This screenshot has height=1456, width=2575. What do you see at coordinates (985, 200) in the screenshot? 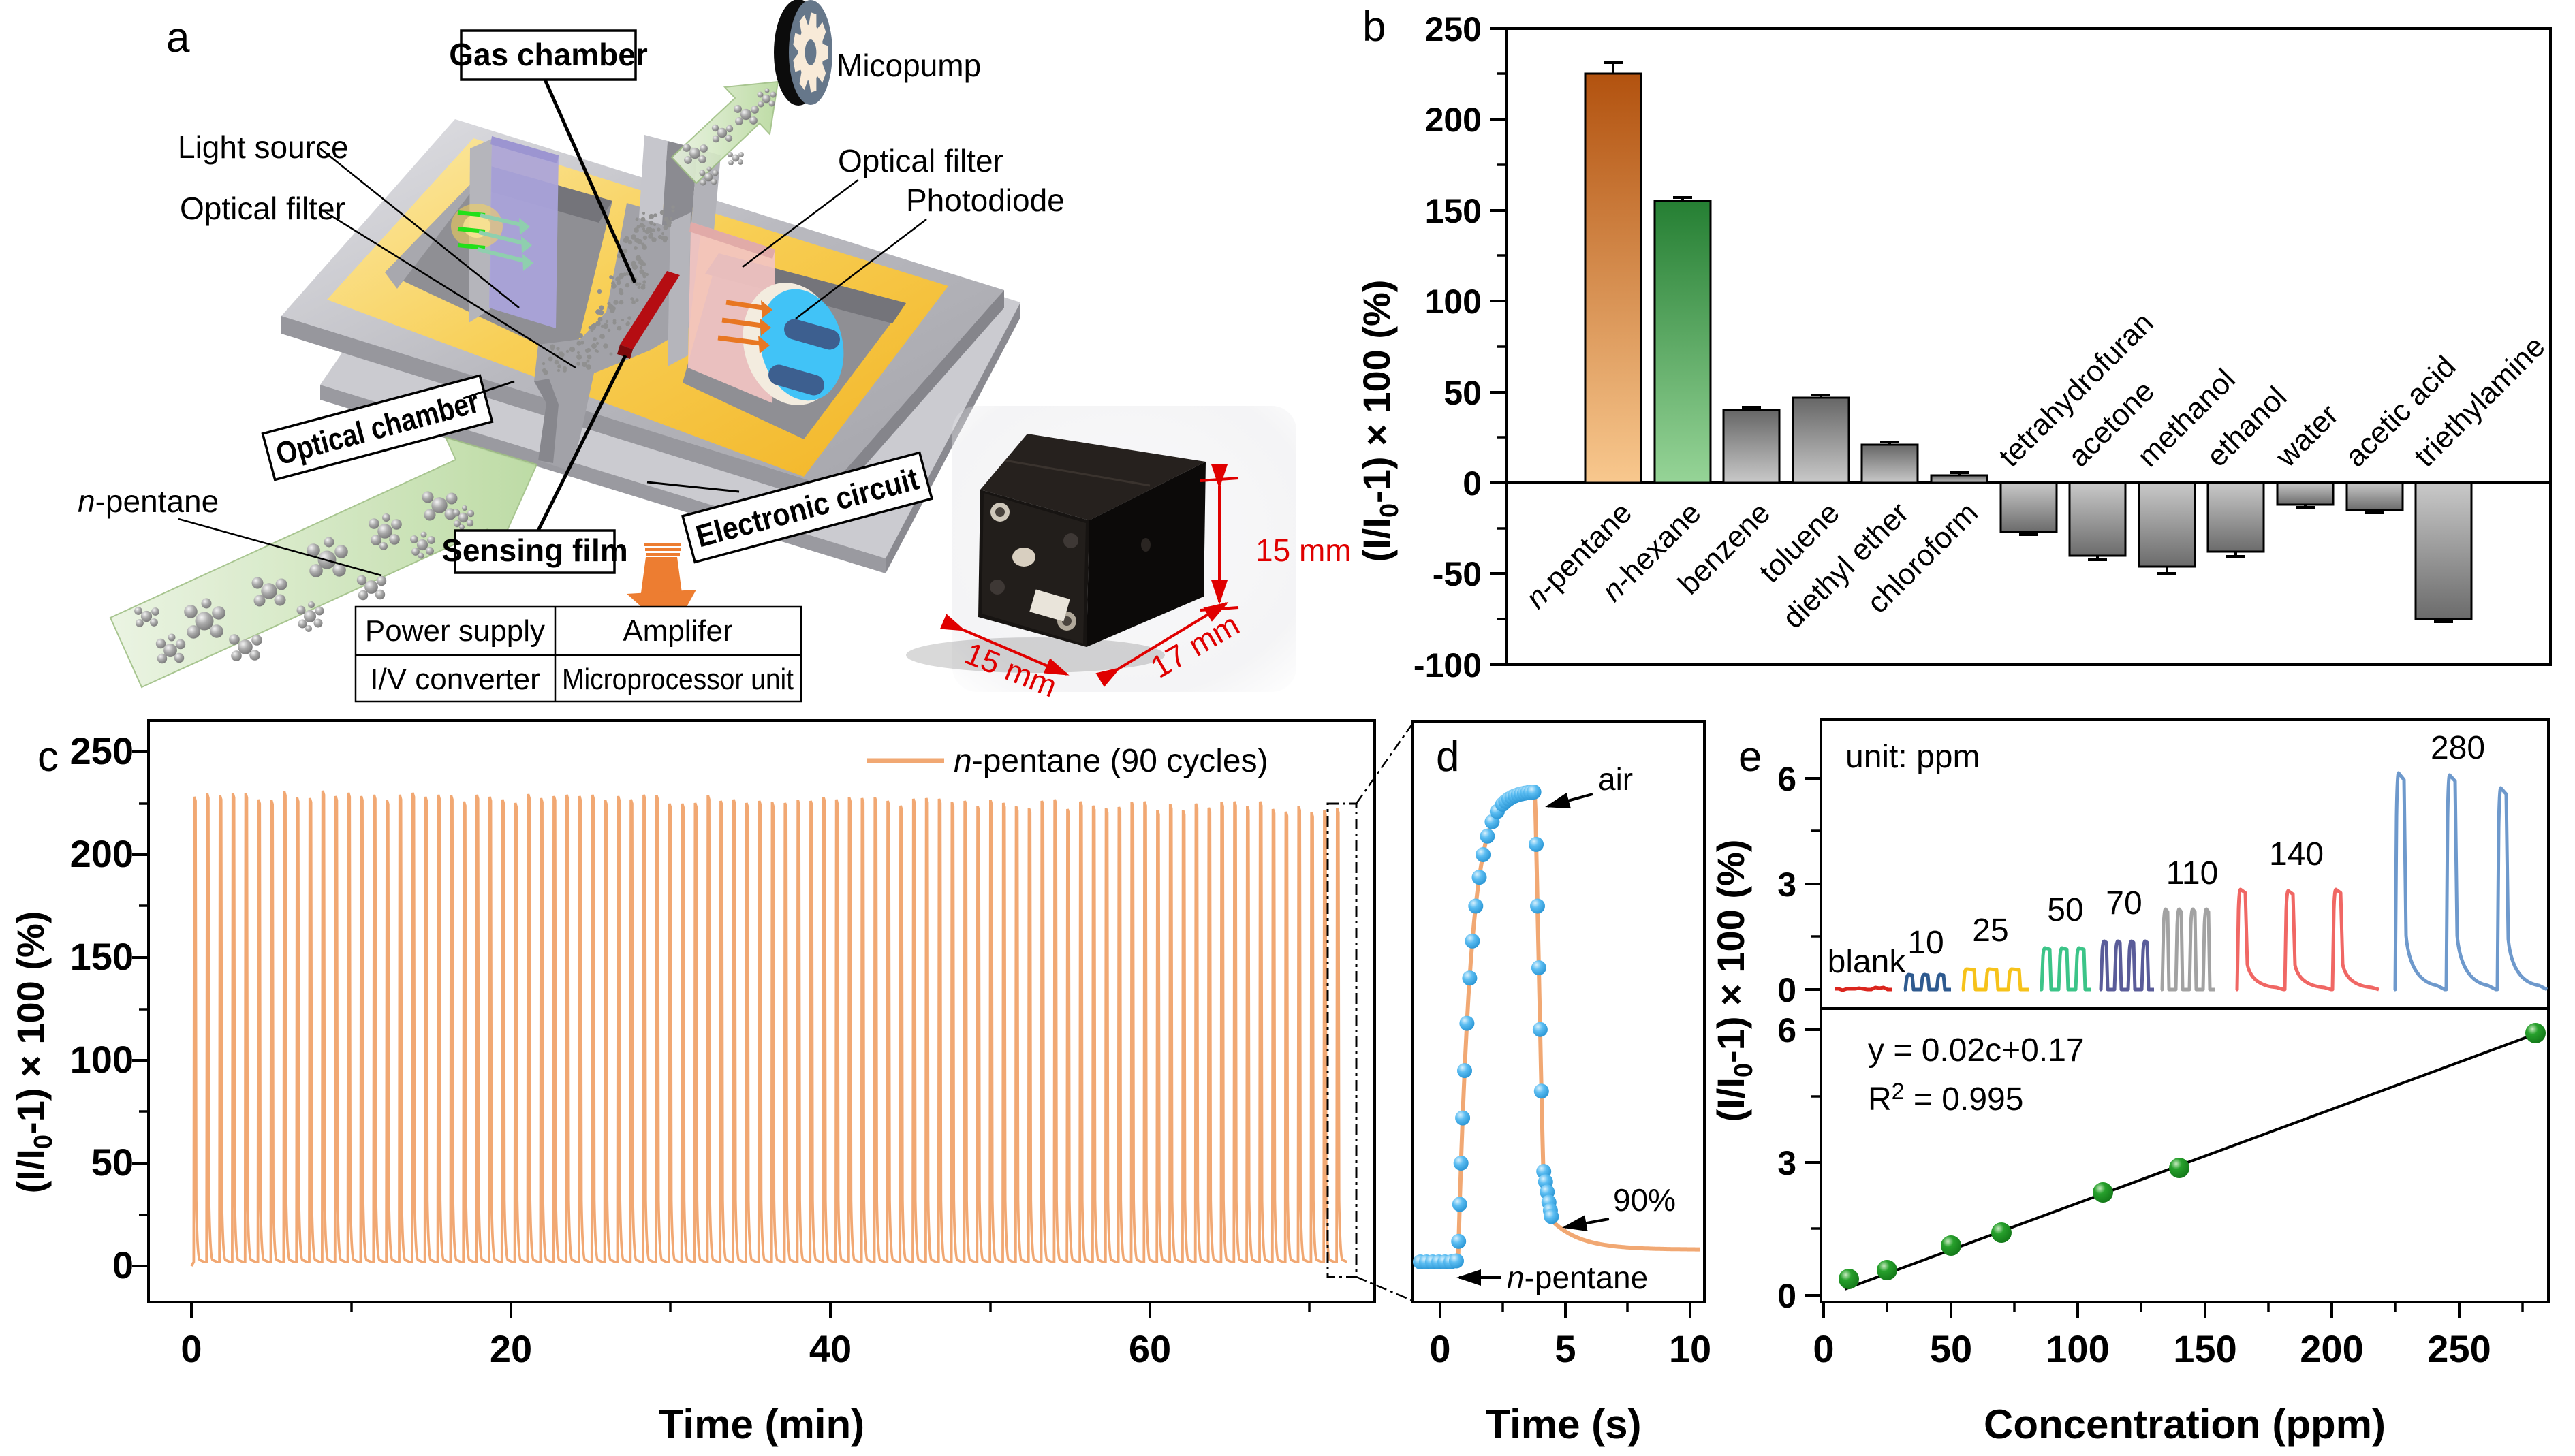
I see `svg-text: Photodiode` at bounding box center [985, 200].